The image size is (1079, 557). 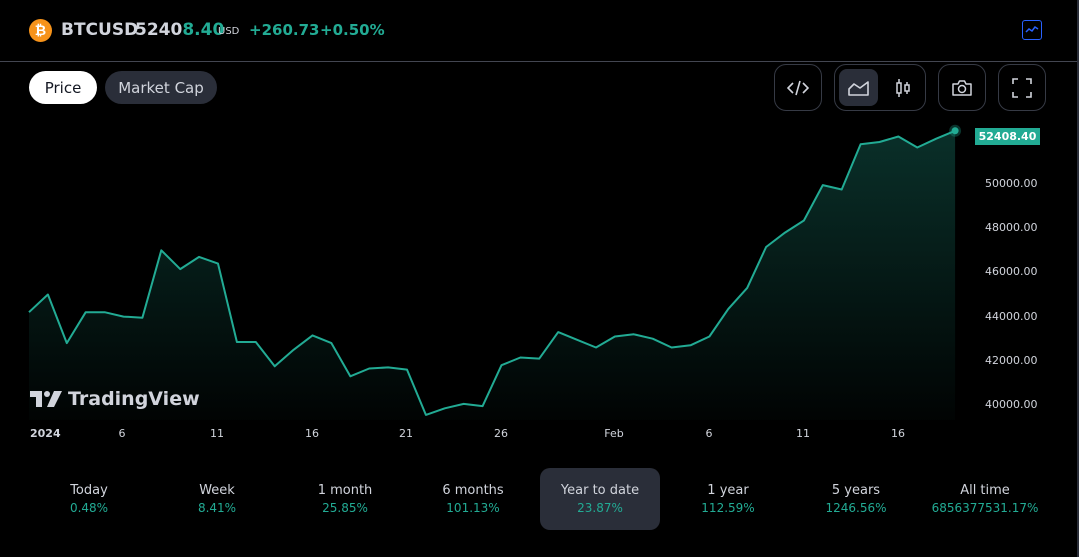 I want to click on fullscreen-button, so click(x=1022, y=87).